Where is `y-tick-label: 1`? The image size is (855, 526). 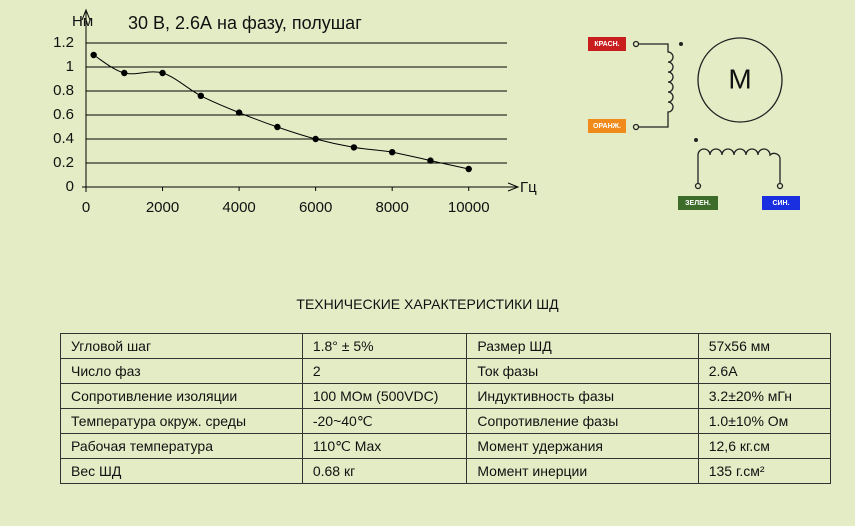
y-tick-label: 1 is located at coordinates (70, 66).